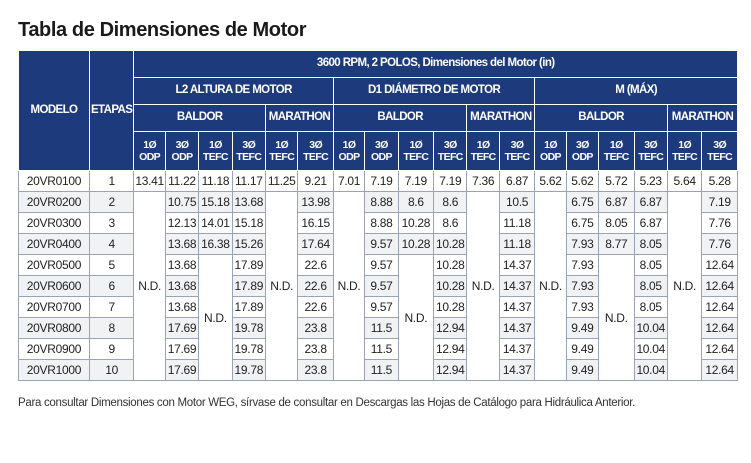 The image size is (751, 463). I want to click on value-cell: 5.23, so click(650, 181).